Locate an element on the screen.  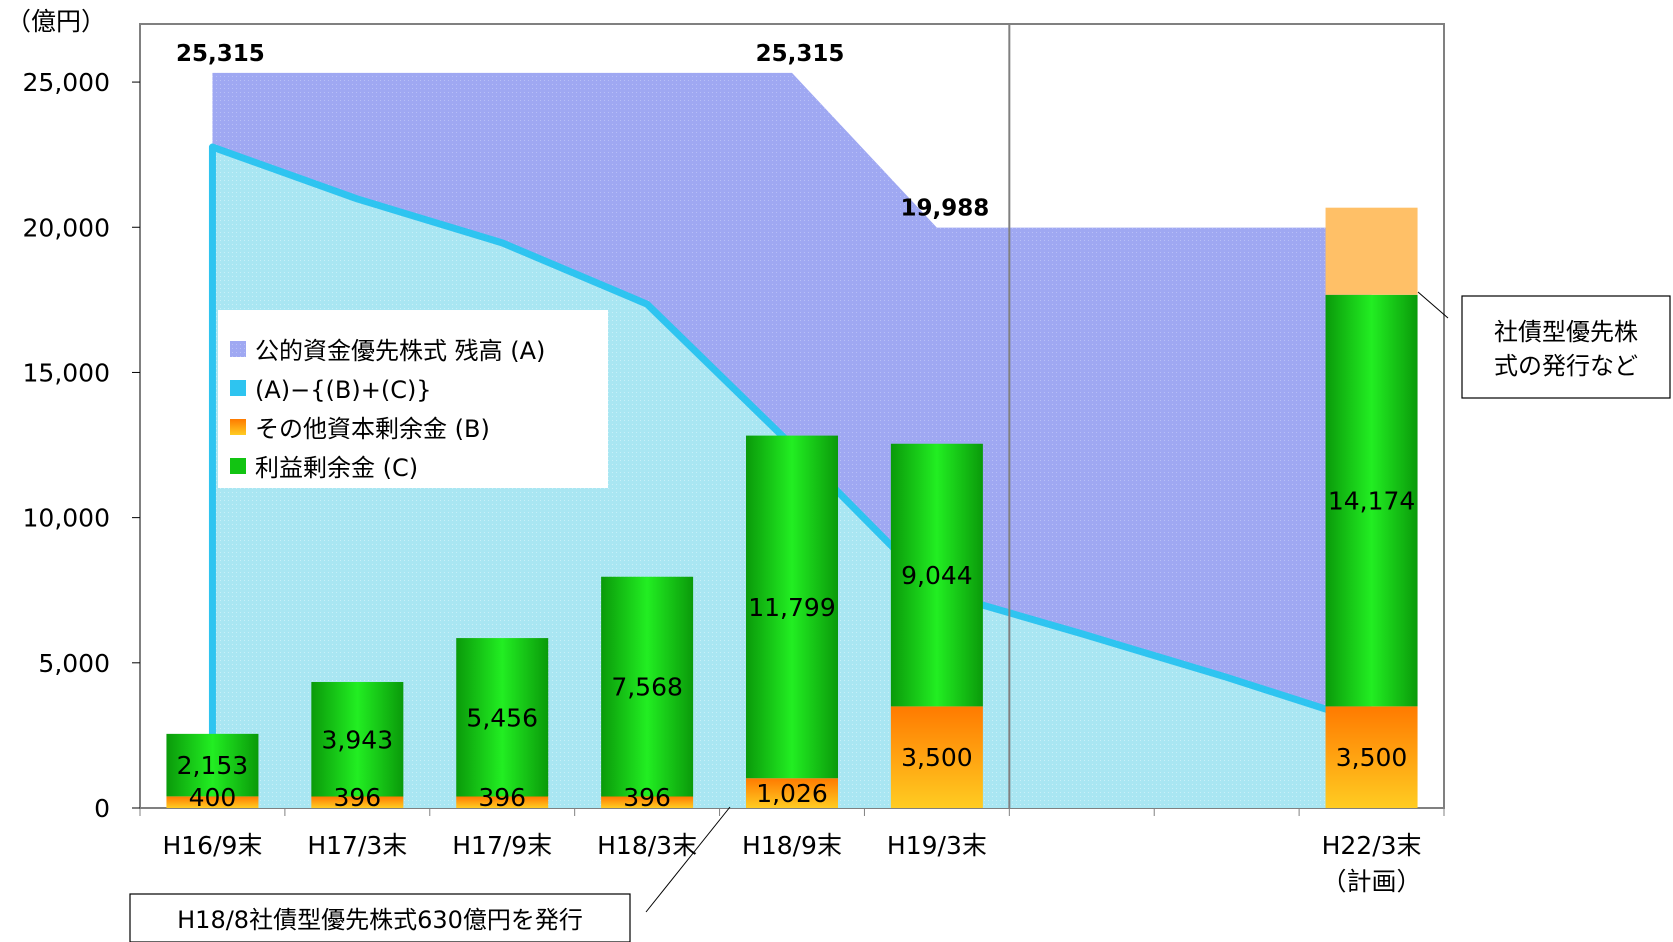
label-c: 3,943 is located at coordinates (358, 739).